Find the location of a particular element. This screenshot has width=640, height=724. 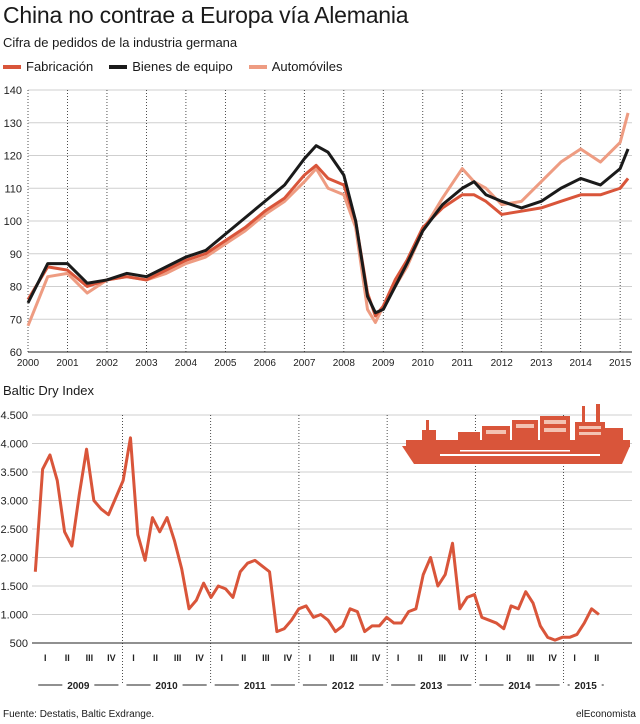

y-tick-label: 4.000 is located at coordinates (14, 445).